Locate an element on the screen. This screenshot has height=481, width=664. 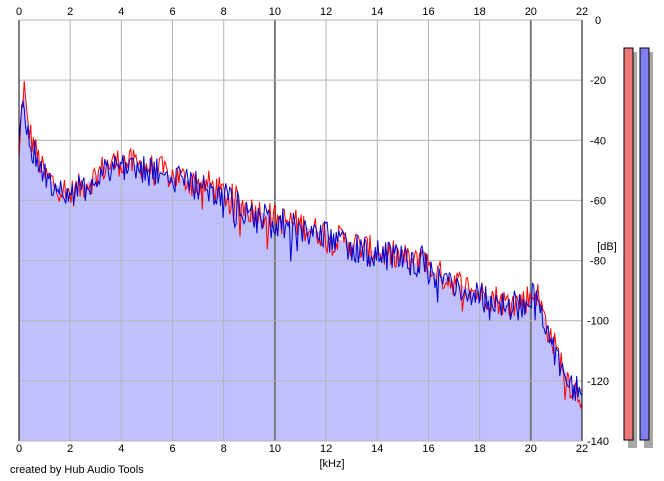
y-tick-label: -60 is located at coordinates (598, 201).